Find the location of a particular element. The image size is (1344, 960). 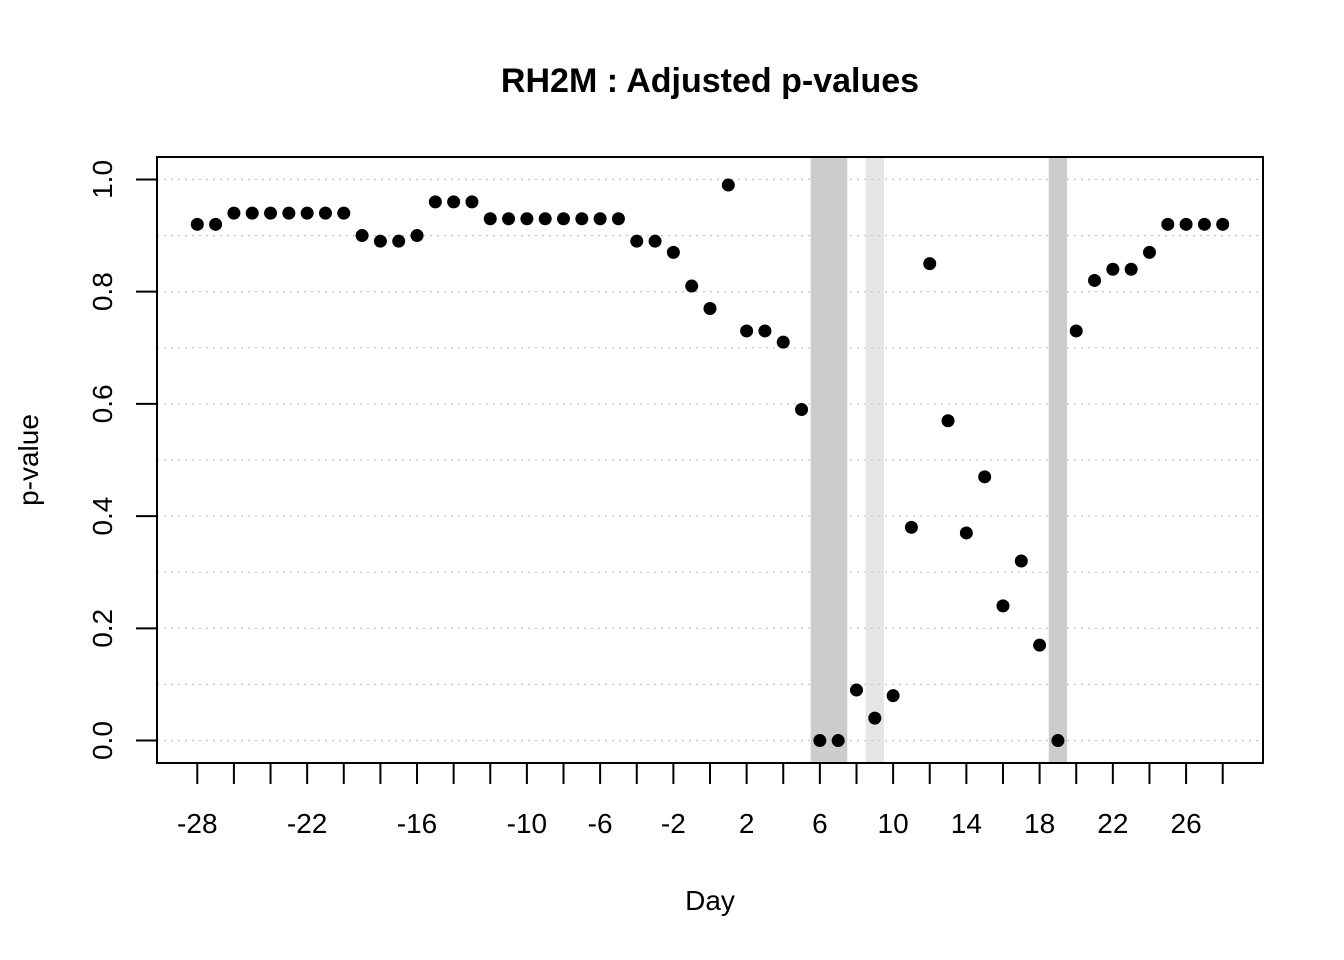

x-tick-label: 10 is located at coordinates (893, 823).